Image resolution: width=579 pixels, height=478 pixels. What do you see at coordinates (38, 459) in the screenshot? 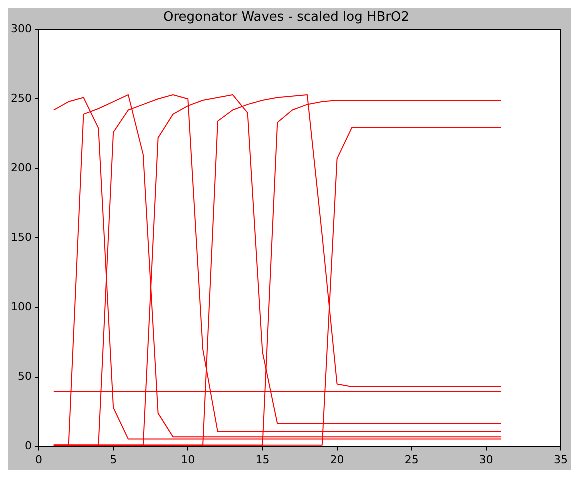
I see `x-tick-label: 0` at bounding box center [38, 459].